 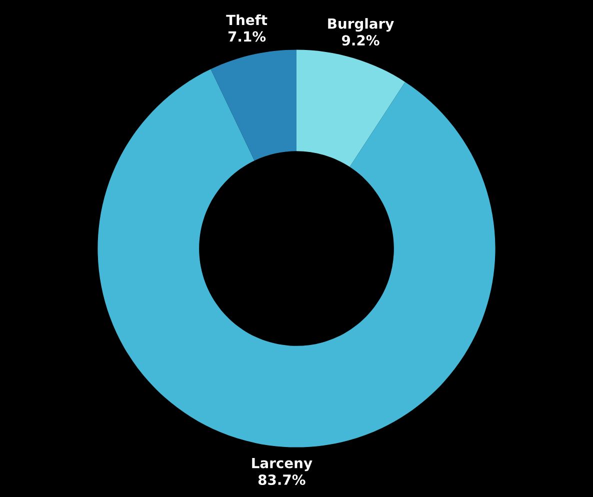 What do you see at coordinates (282, 479) in the screenshot?
I see `data-label: 83.7%` at bounding box center [282, 479].